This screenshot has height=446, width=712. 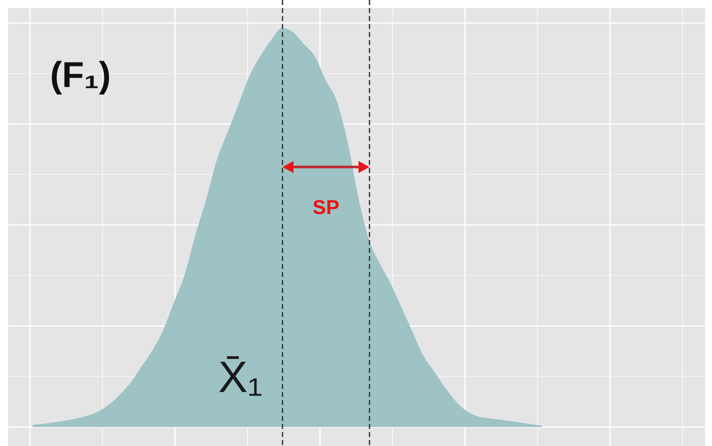 I want to click on annotation: X̄₁, so click(x=240, y=377).